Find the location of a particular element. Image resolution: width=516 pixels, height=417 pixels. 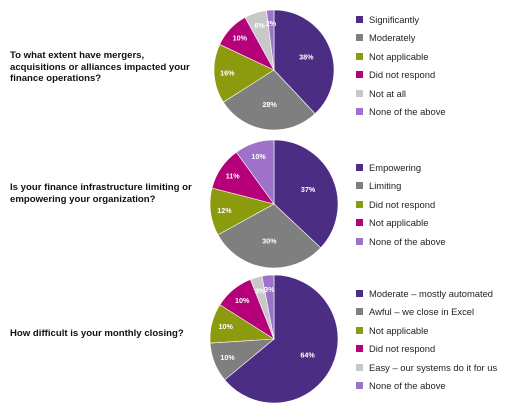

slice-percent-label: 37% is located at coordinates (308, 189).